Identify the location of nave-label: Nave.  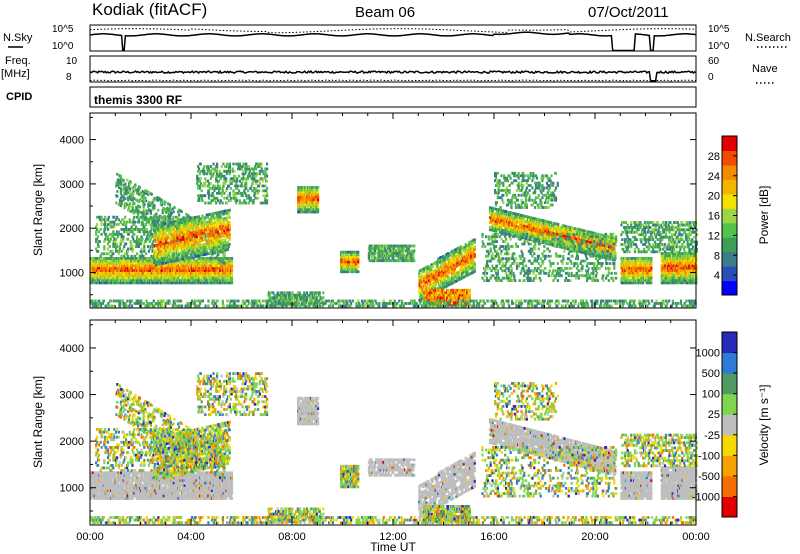
(765, 69).